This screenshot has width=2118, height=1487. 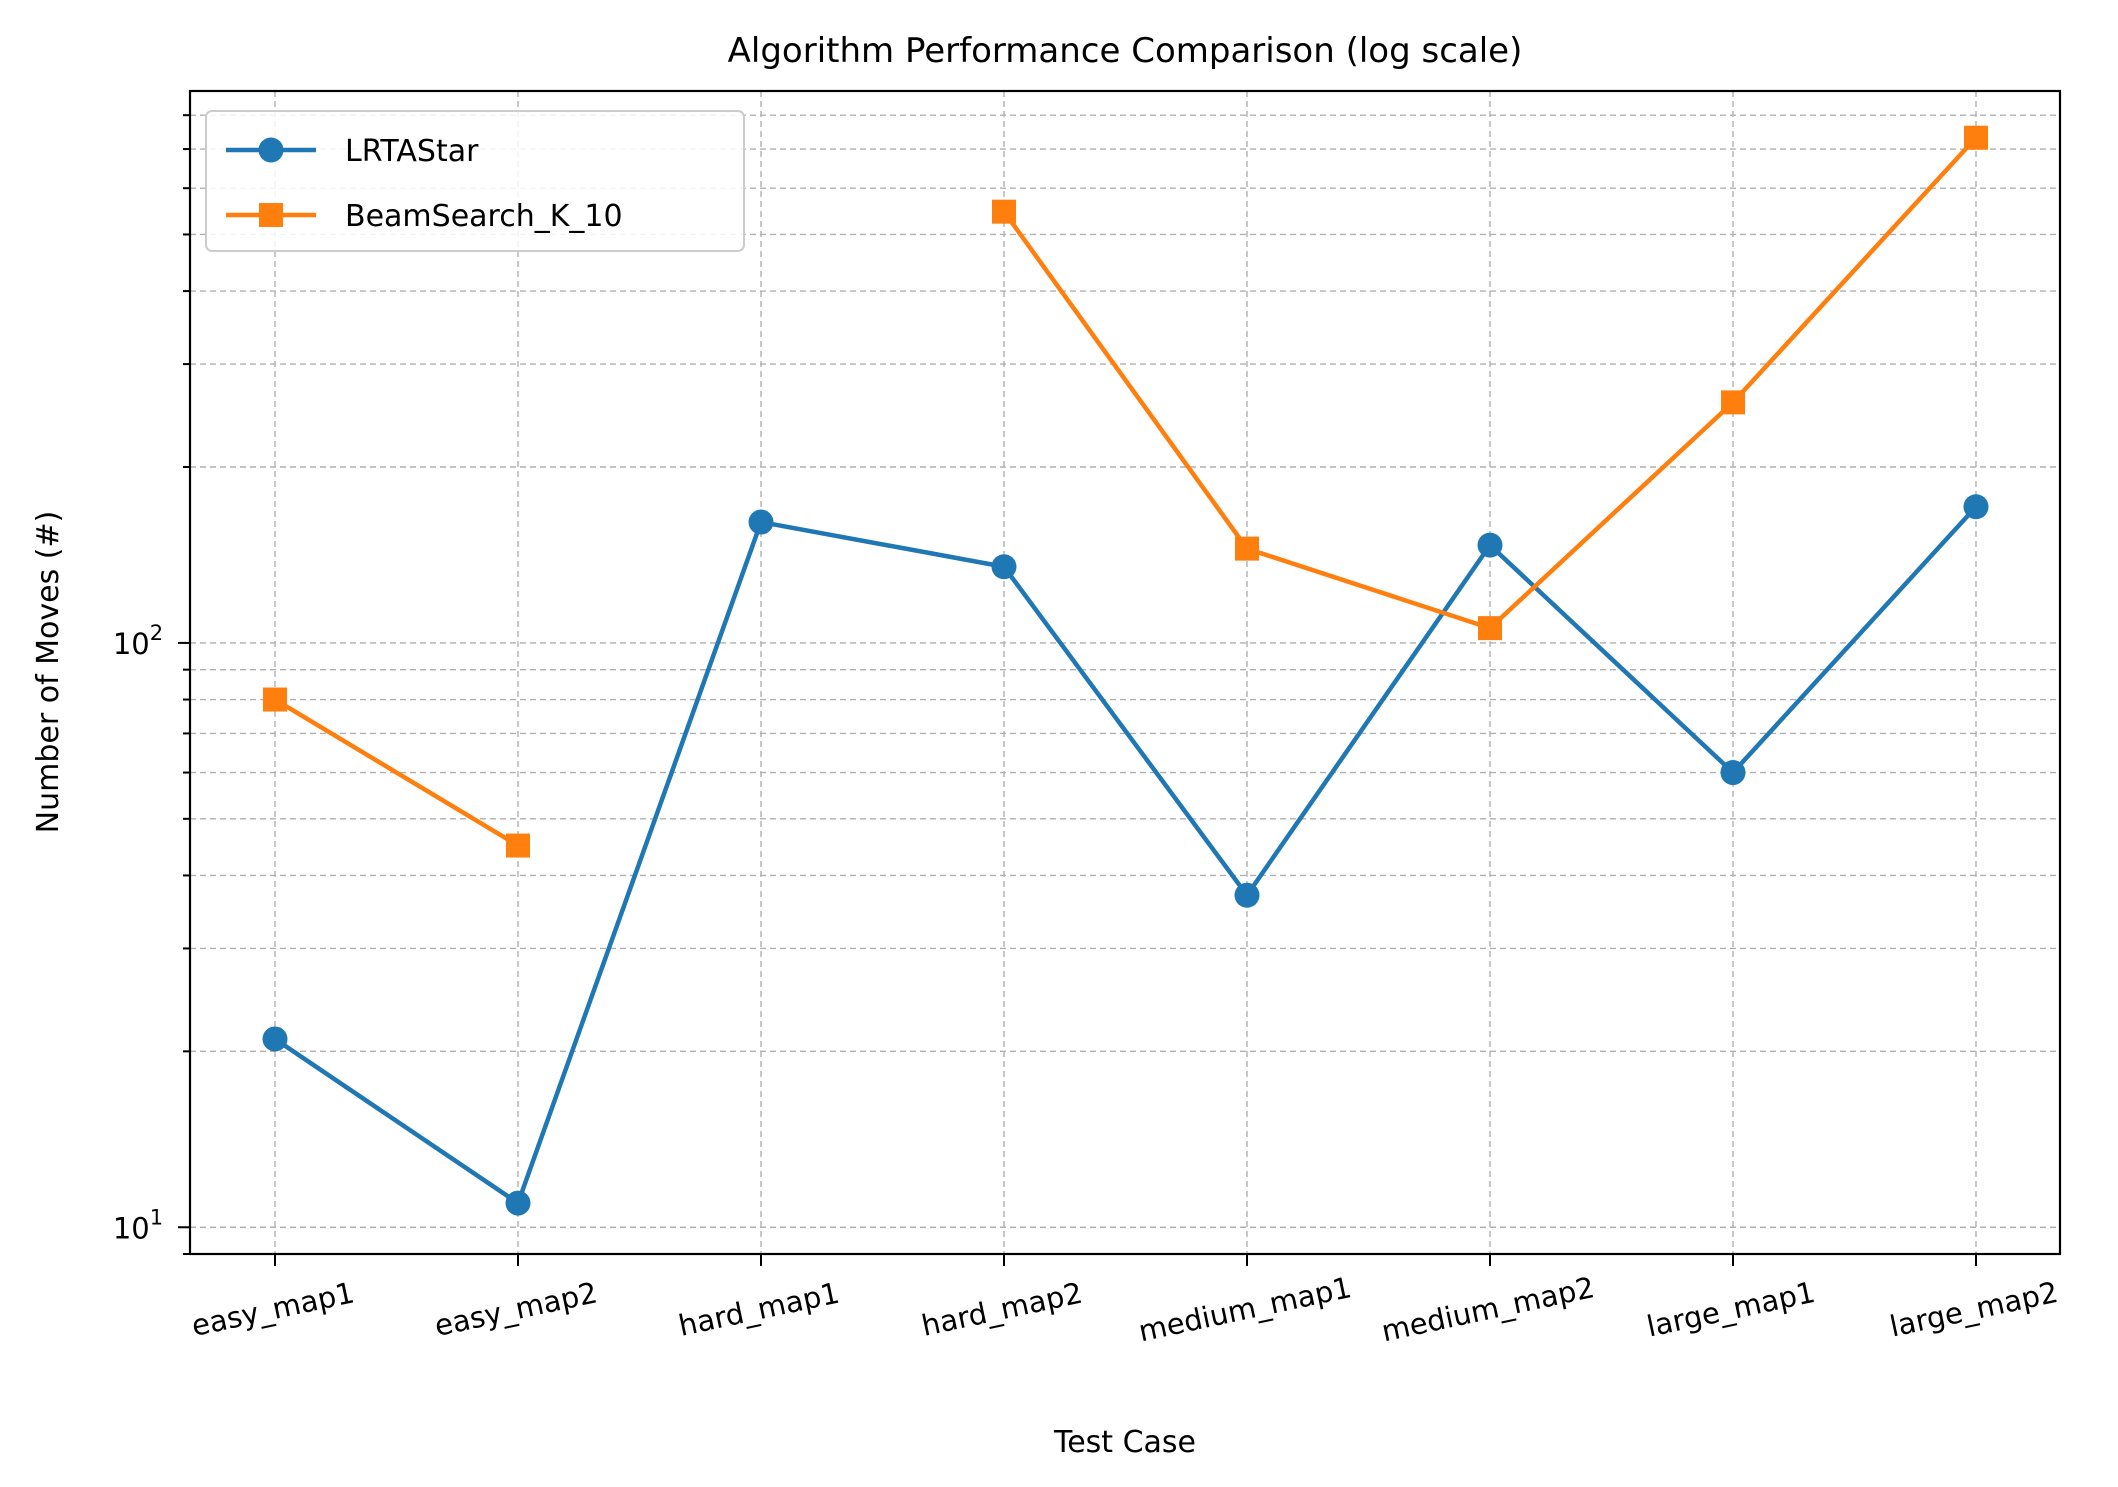 I want to click on legend-box, so click(x=475, y=181).